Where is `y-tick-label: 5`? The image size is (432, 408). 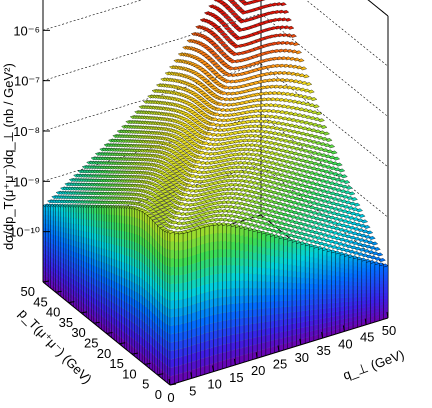 y-tick-label: 5 is located at coordinates (145, 384).